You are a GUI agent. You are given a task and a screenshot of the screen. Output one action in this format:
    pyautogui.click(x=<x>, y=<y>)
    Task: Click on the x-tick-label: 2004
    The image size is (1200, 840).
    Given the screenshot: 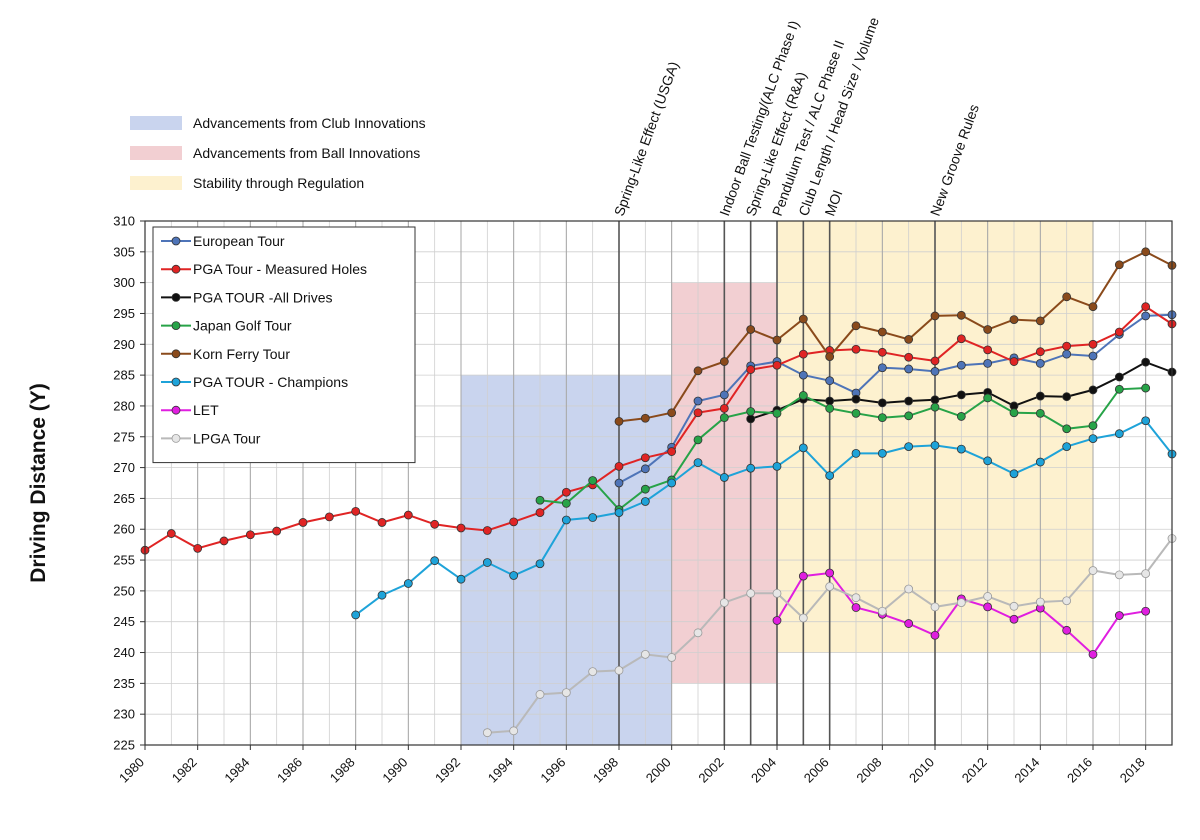 What is the action you would take?
    pyautogui.click(x=763, y=770)
    